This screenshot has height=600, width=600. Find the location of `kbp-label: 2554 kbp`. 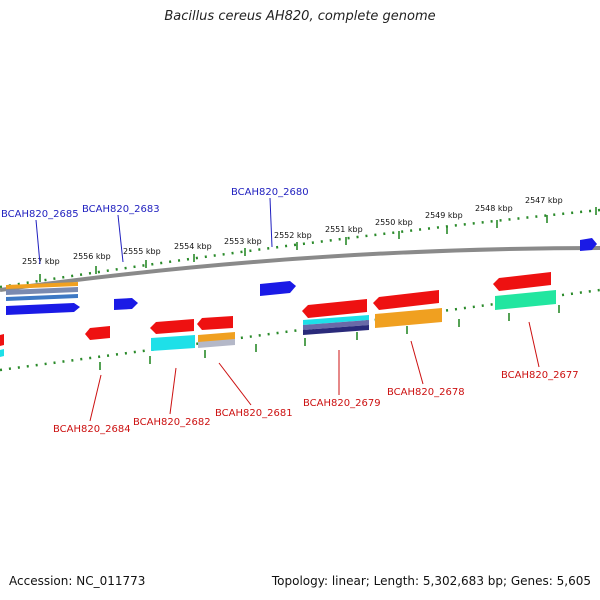

kbp-label: 2554 kbp is located at coordinates (193, 246).